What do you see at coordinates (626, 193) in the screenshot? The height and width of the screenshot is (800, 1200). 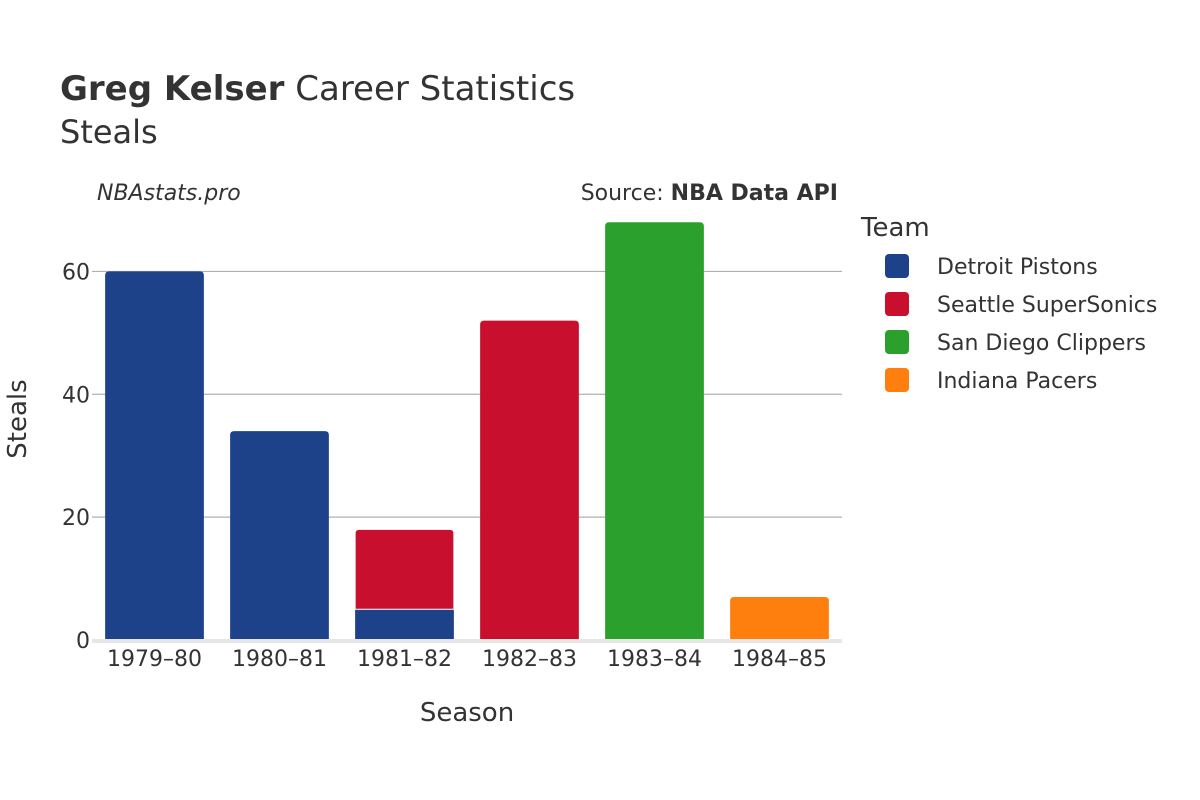 I see `source-prefix: Source:` at bounding box center [626, 193].